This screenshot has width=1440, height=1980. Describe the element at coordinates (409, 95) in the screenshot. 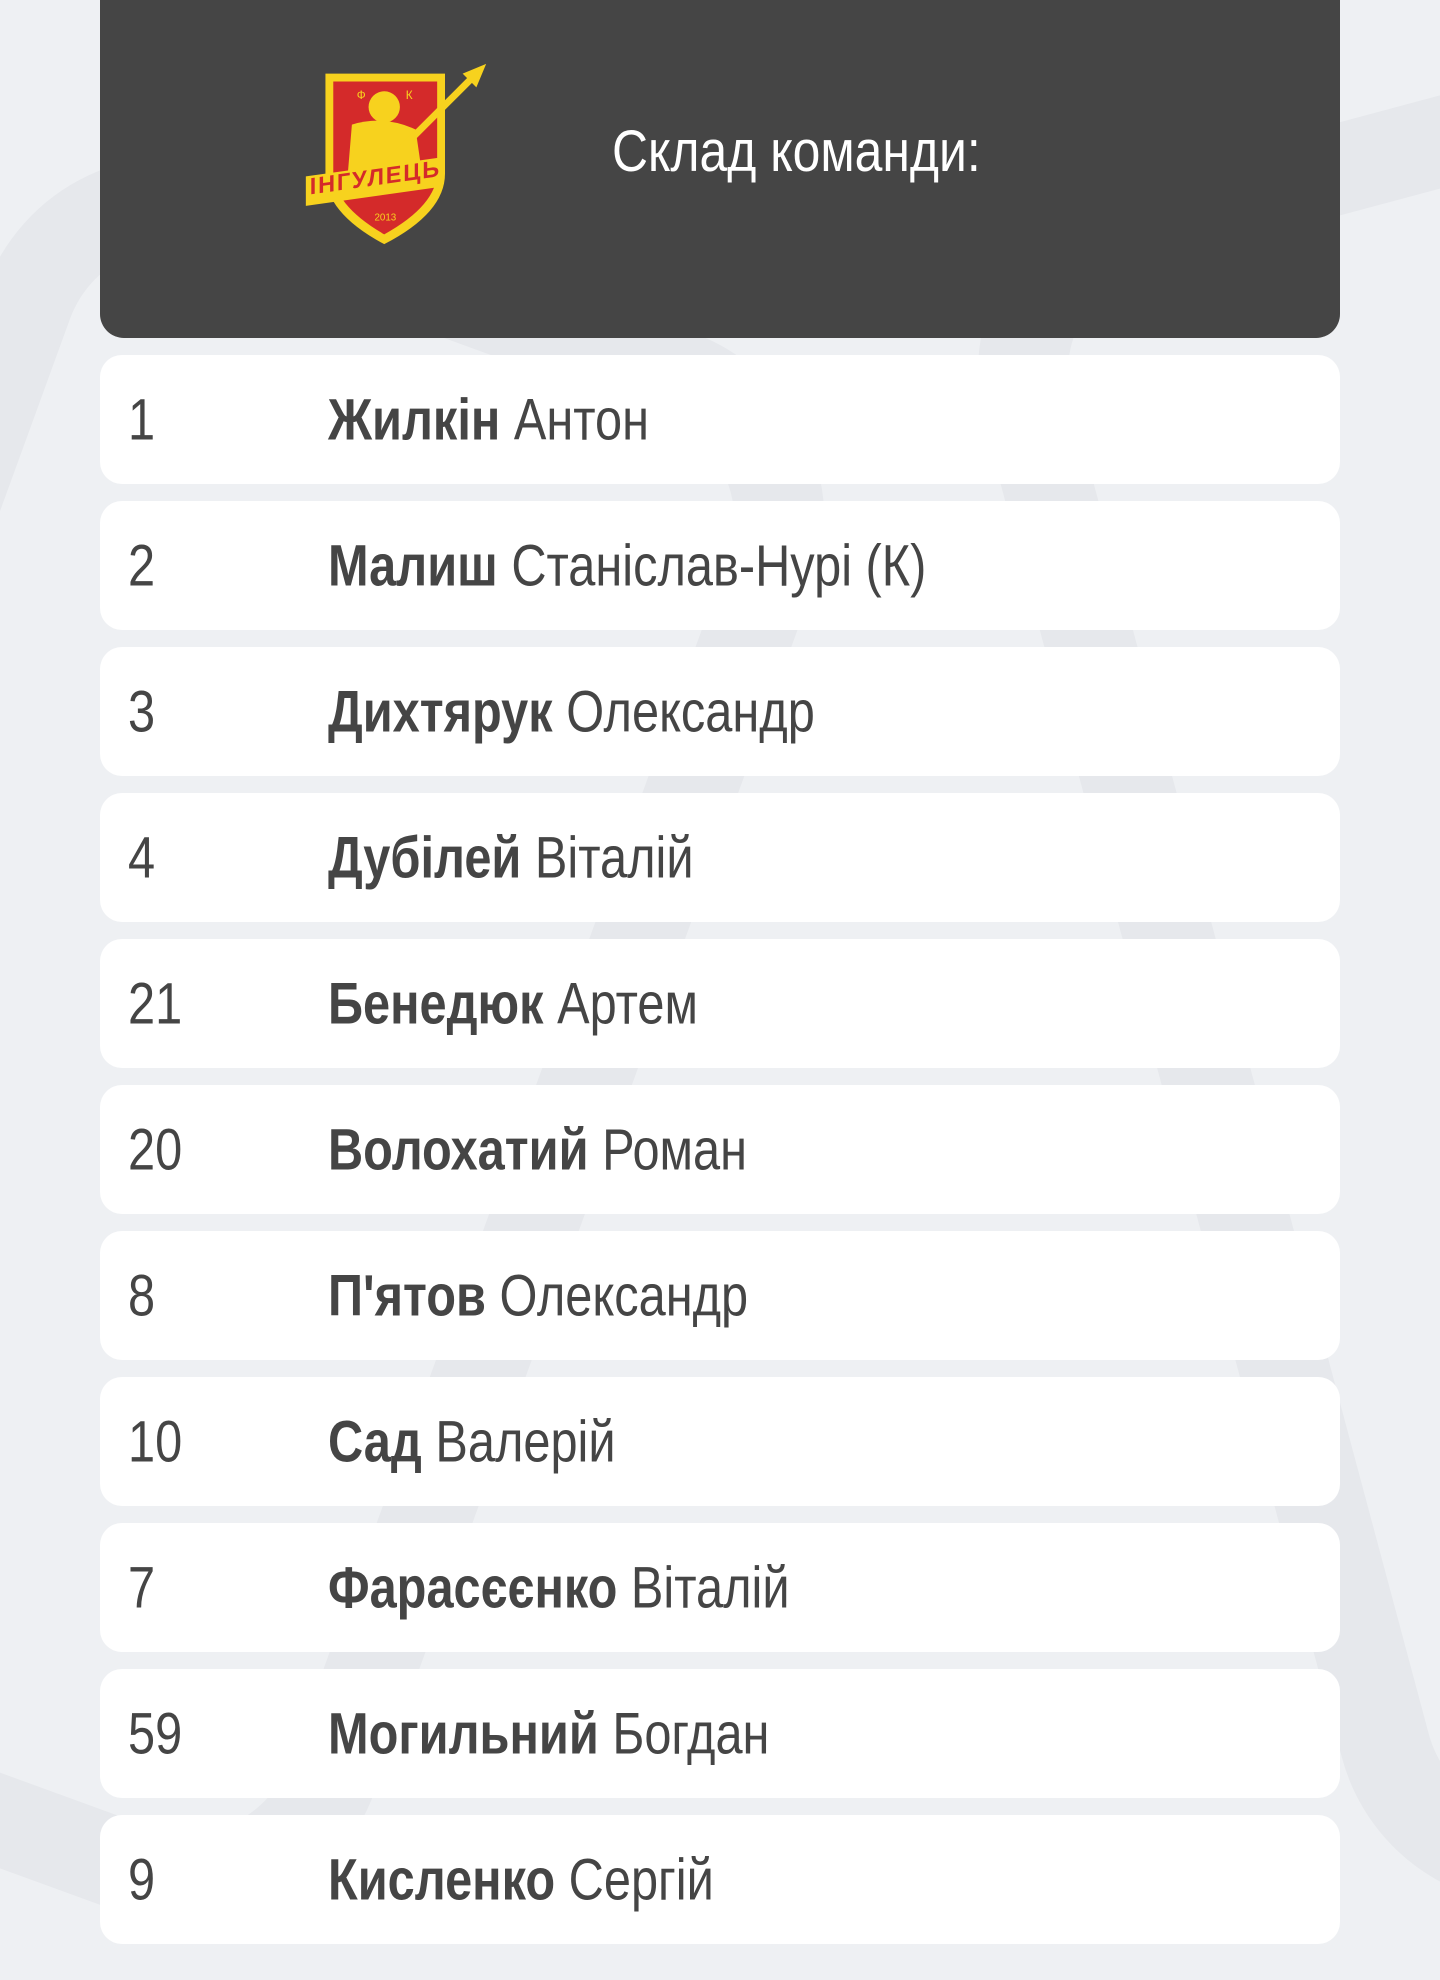

I see `svg-text: К` at that location.